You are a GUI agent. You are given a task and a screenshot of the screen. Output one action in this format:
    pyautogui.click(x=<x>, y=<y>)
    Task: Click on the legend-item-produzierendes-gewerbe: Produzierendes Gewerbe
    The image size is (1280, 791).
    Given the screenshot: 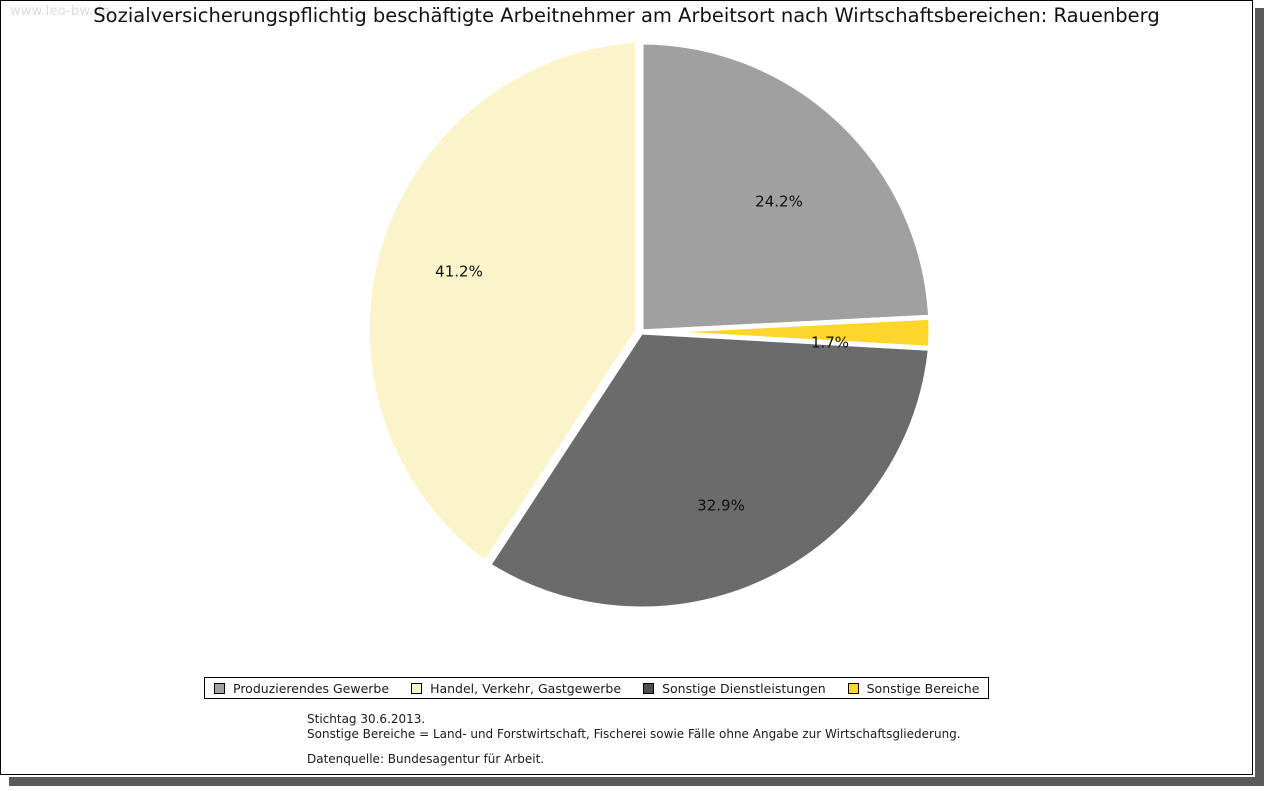 What is the action you would take?
    pyautogui.click(x=301, y=688)
    